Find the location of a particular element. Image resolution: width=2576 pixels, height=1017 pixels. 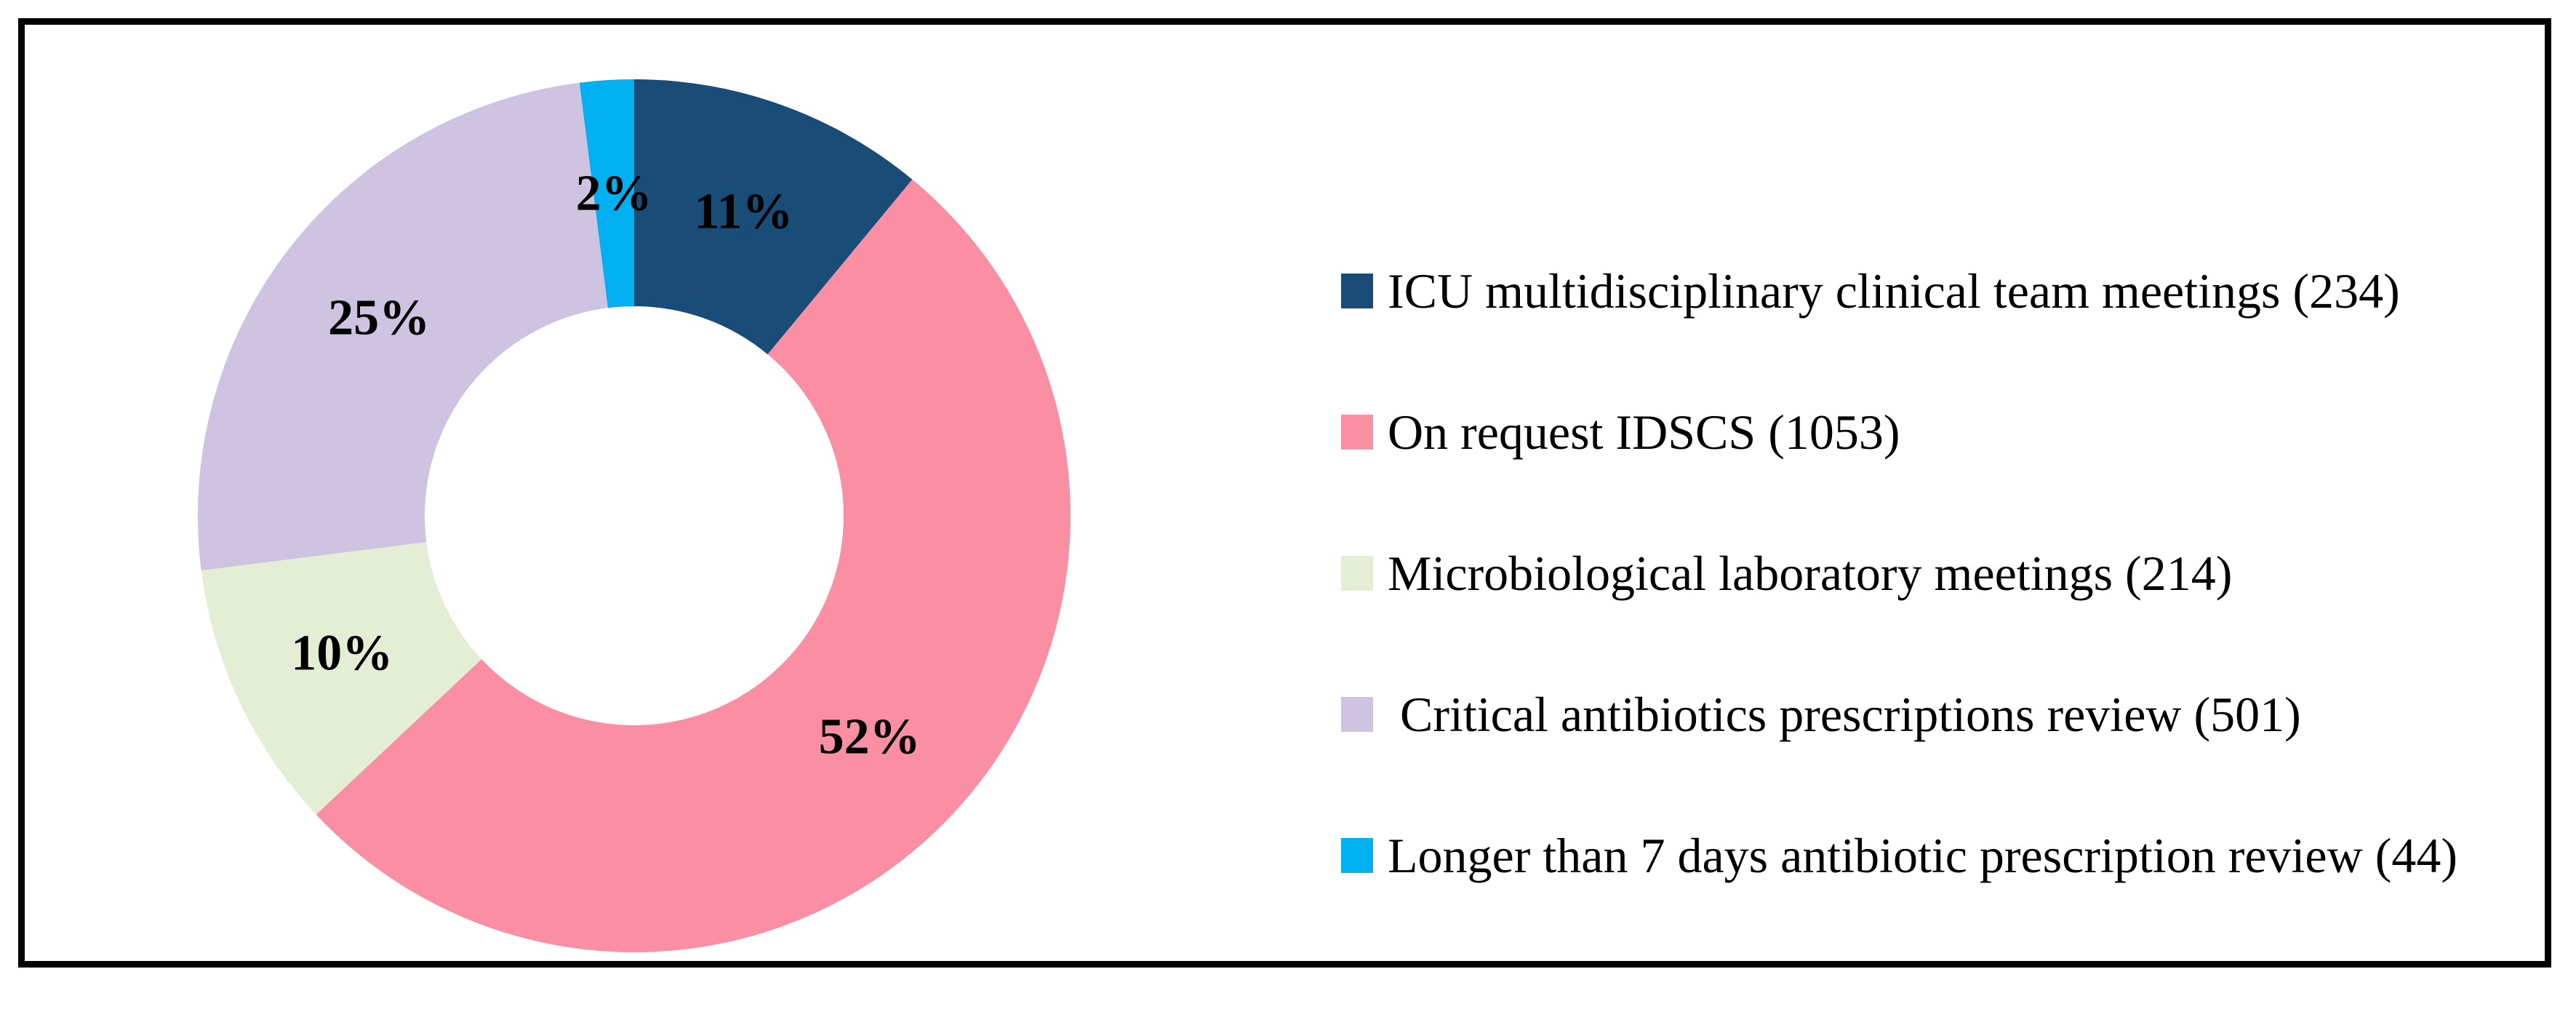

slice-percent-label-2: 10% is located at coordinates (342, 654).